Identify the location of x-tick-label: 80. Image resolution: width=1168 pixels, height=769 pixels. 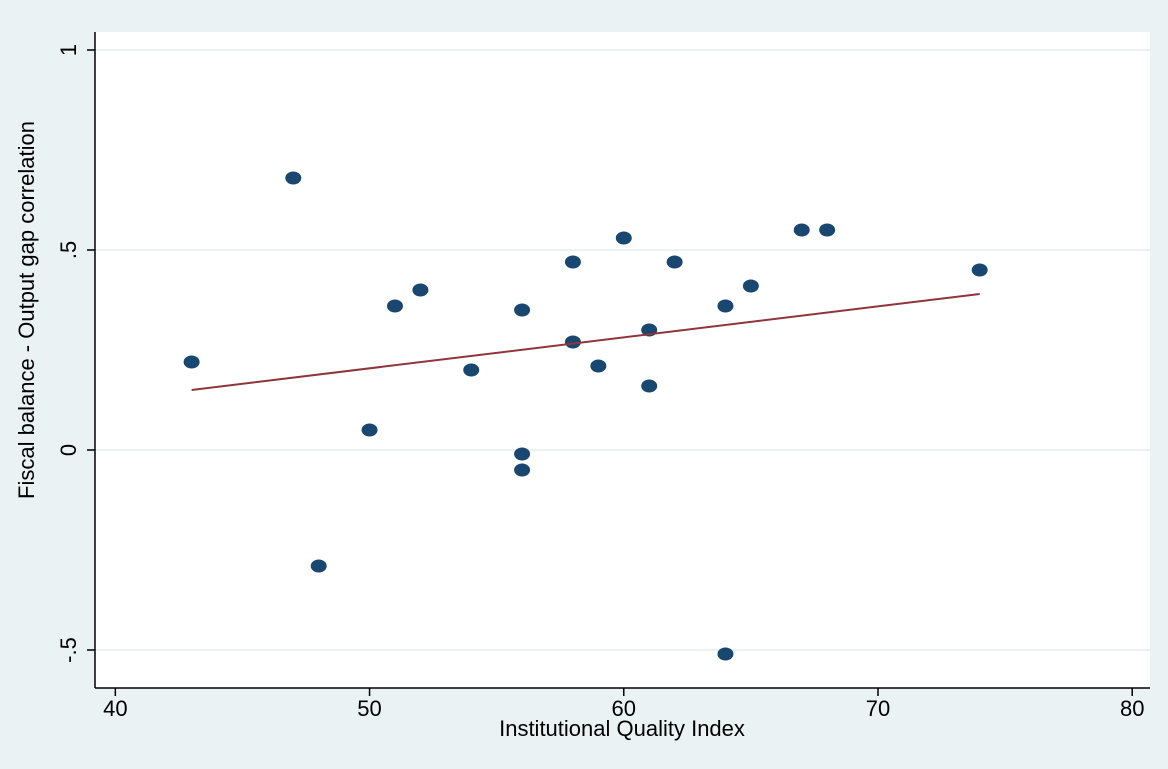
(1132, 708).